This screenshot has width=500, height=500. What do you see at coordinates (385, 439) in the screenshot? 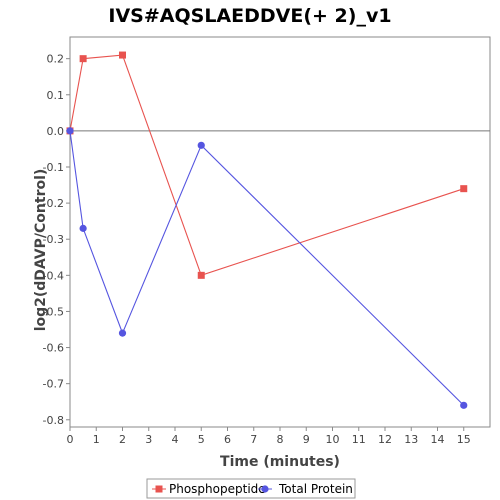
I see `x-tick-label: 12` at bounding box center [385, 439].